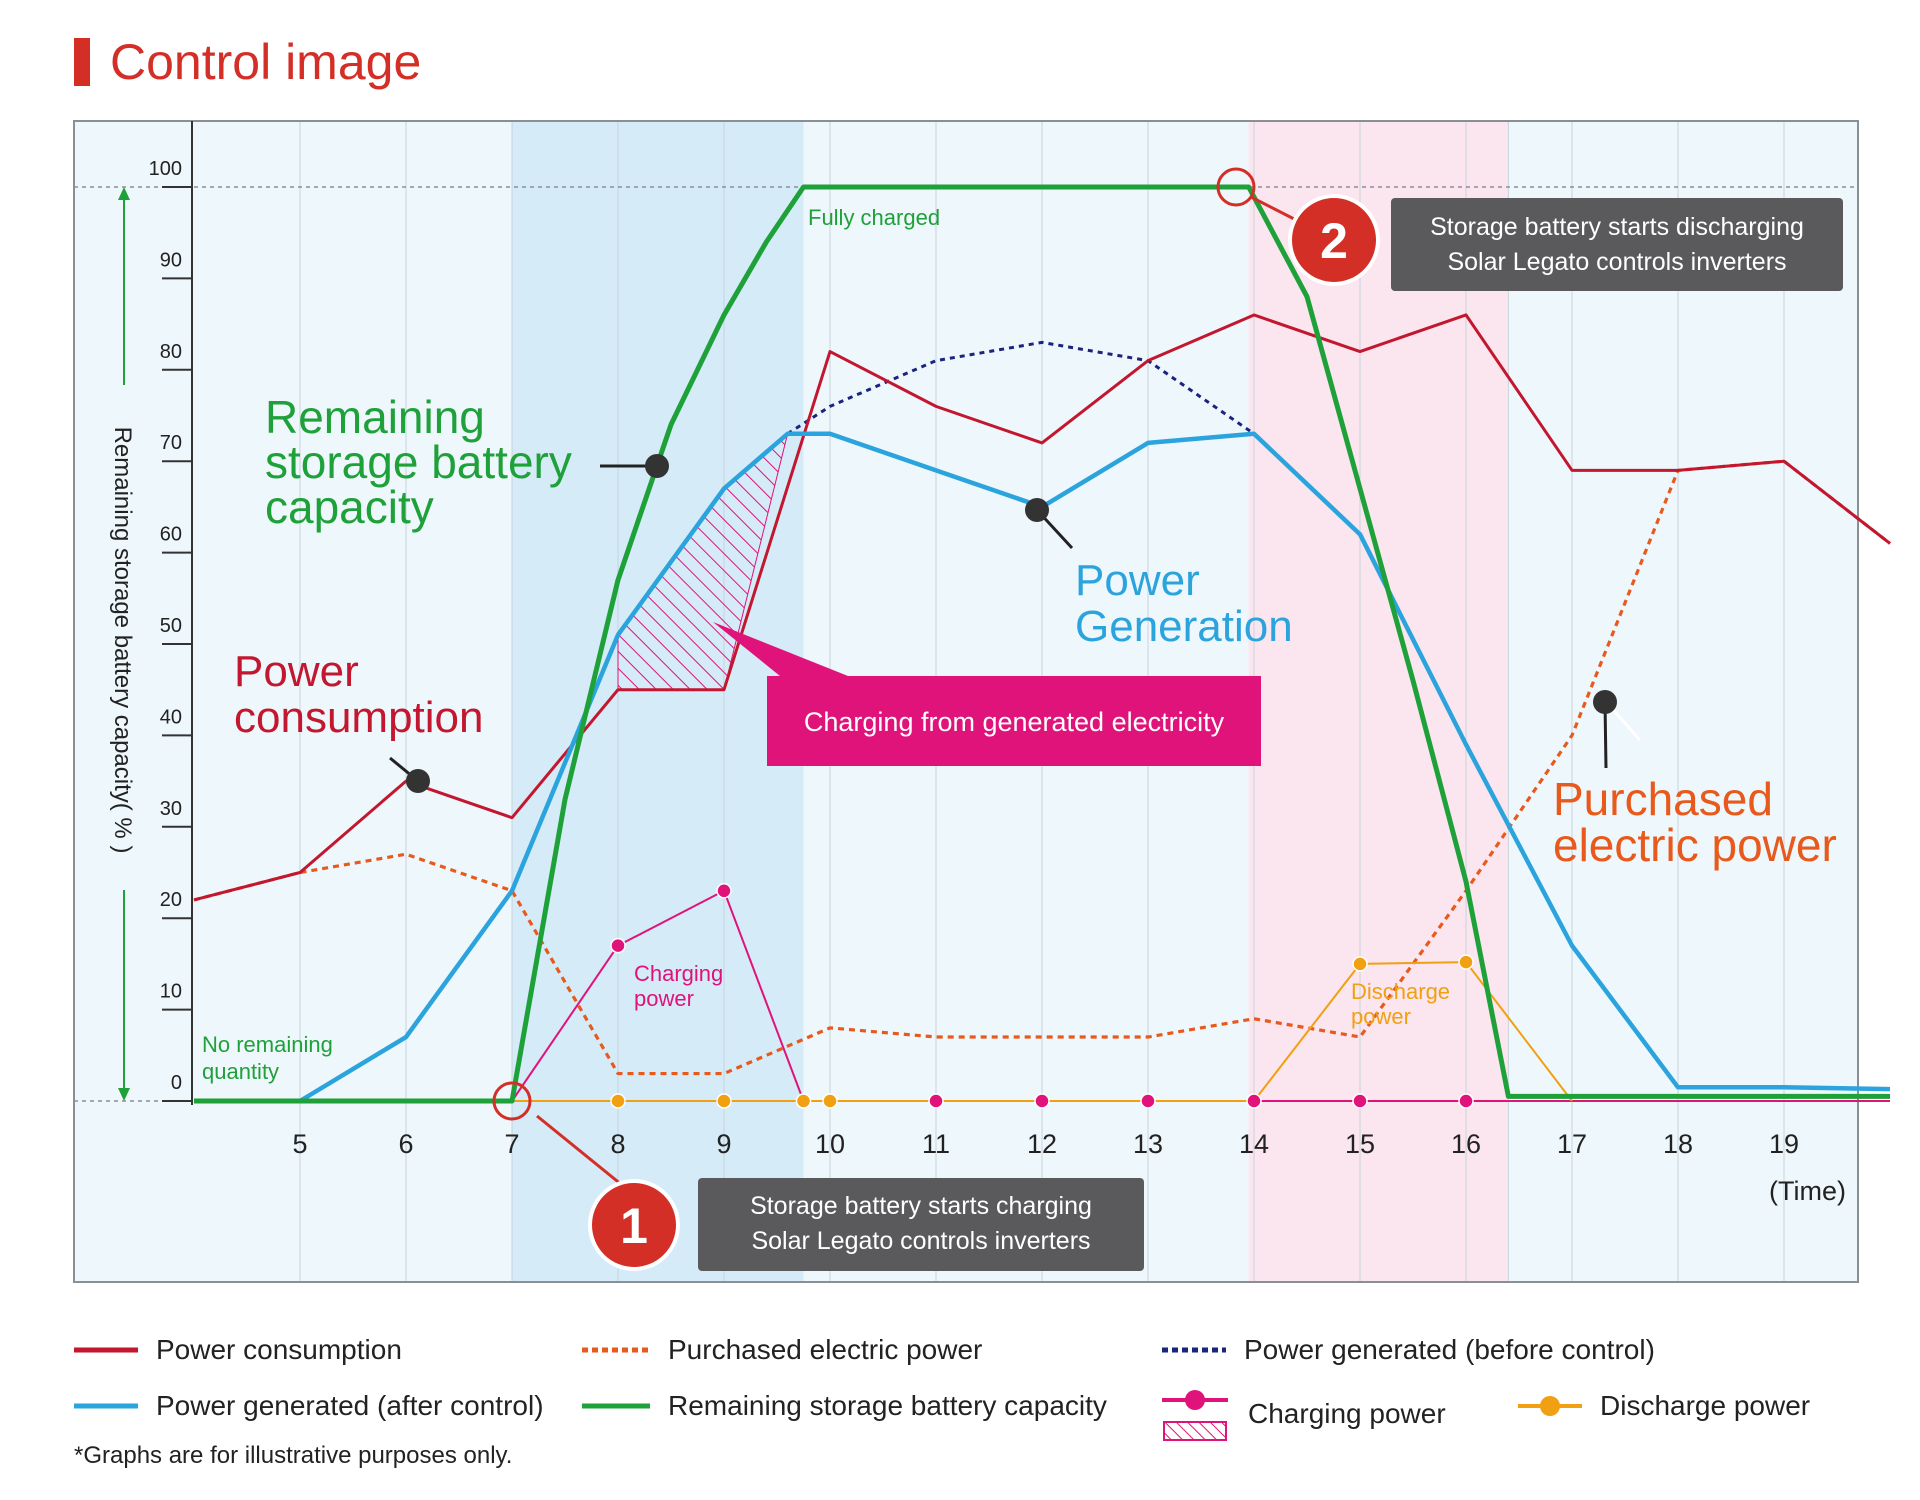  What do you see at coordinates (825, 1349) in the screenshot?
I see `legend-label: Purchased electric power` at bounding box center [825, 1349].